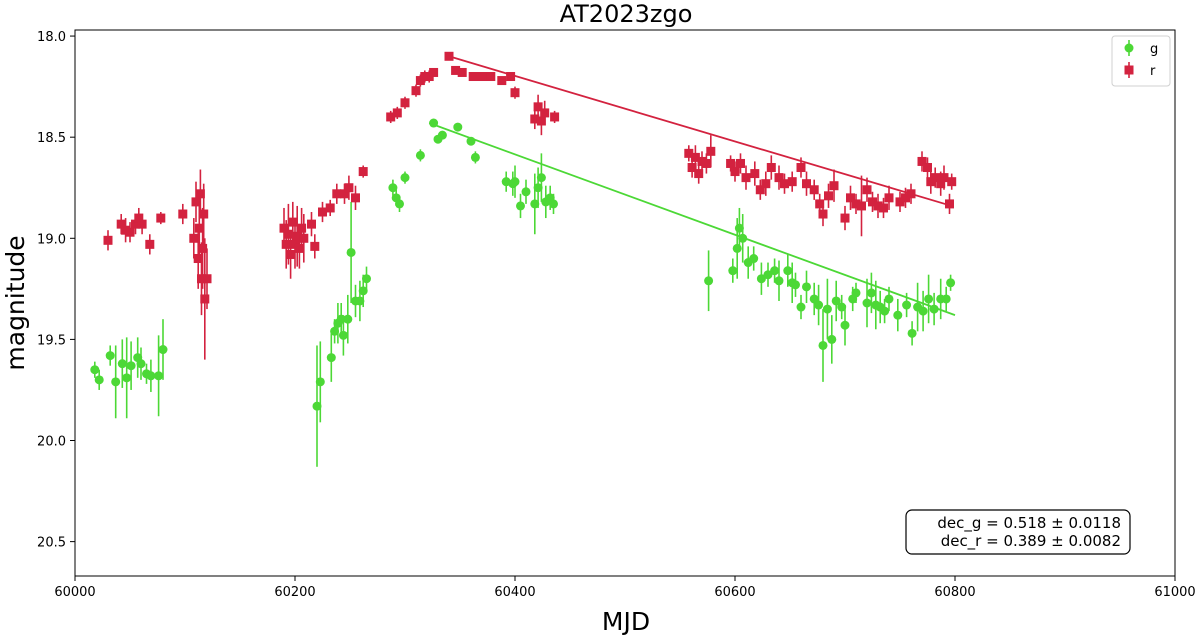 The image size is (1200, 637). What do you see at coordinates (692, 219) in the screenshot?
I see `fit-line-g` at bounding box center [692, 219].